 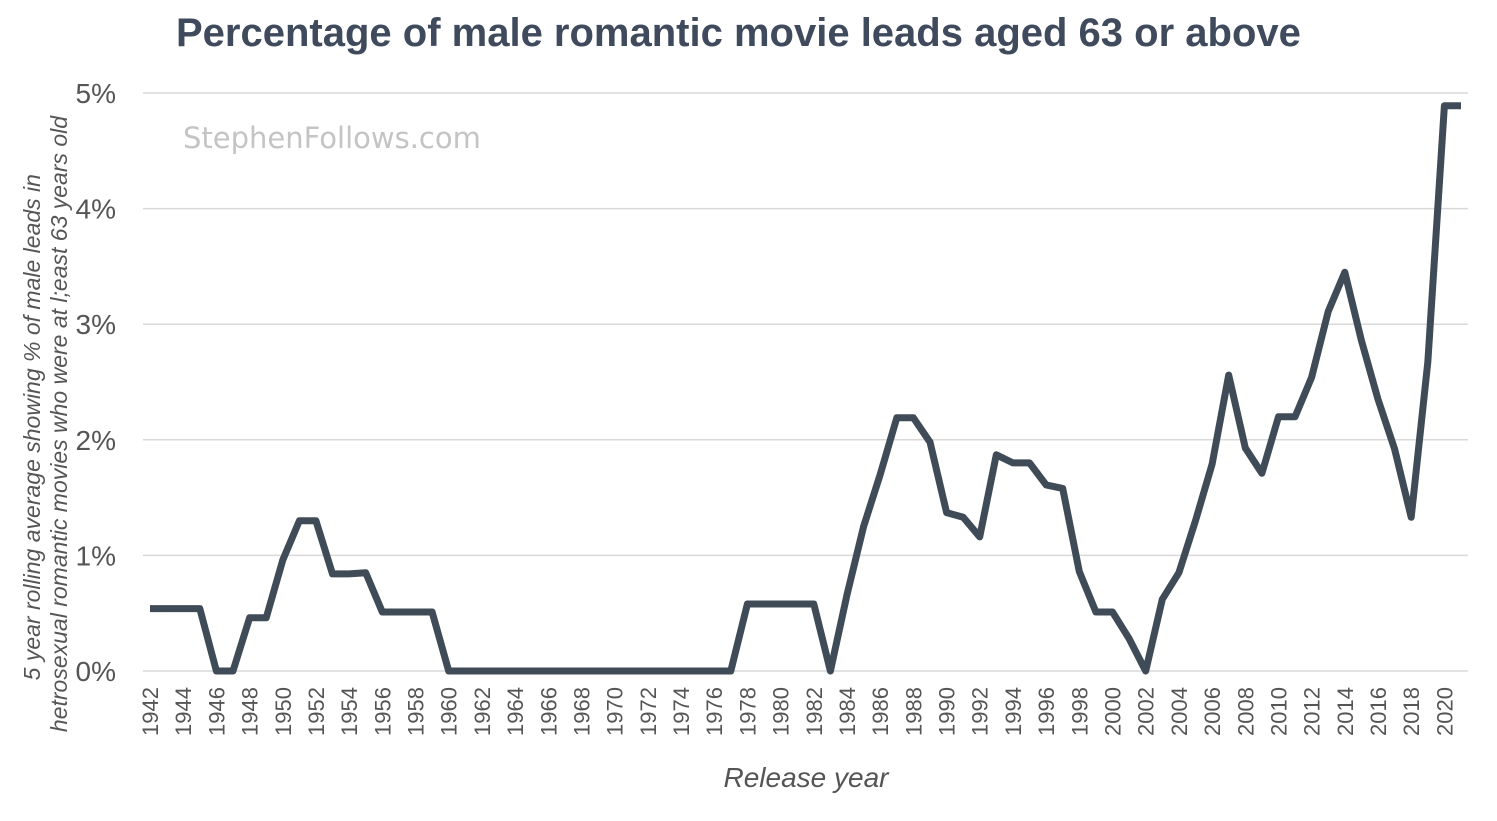 I want to click on x-tick-label: 1962, so click(x=482, y=711).